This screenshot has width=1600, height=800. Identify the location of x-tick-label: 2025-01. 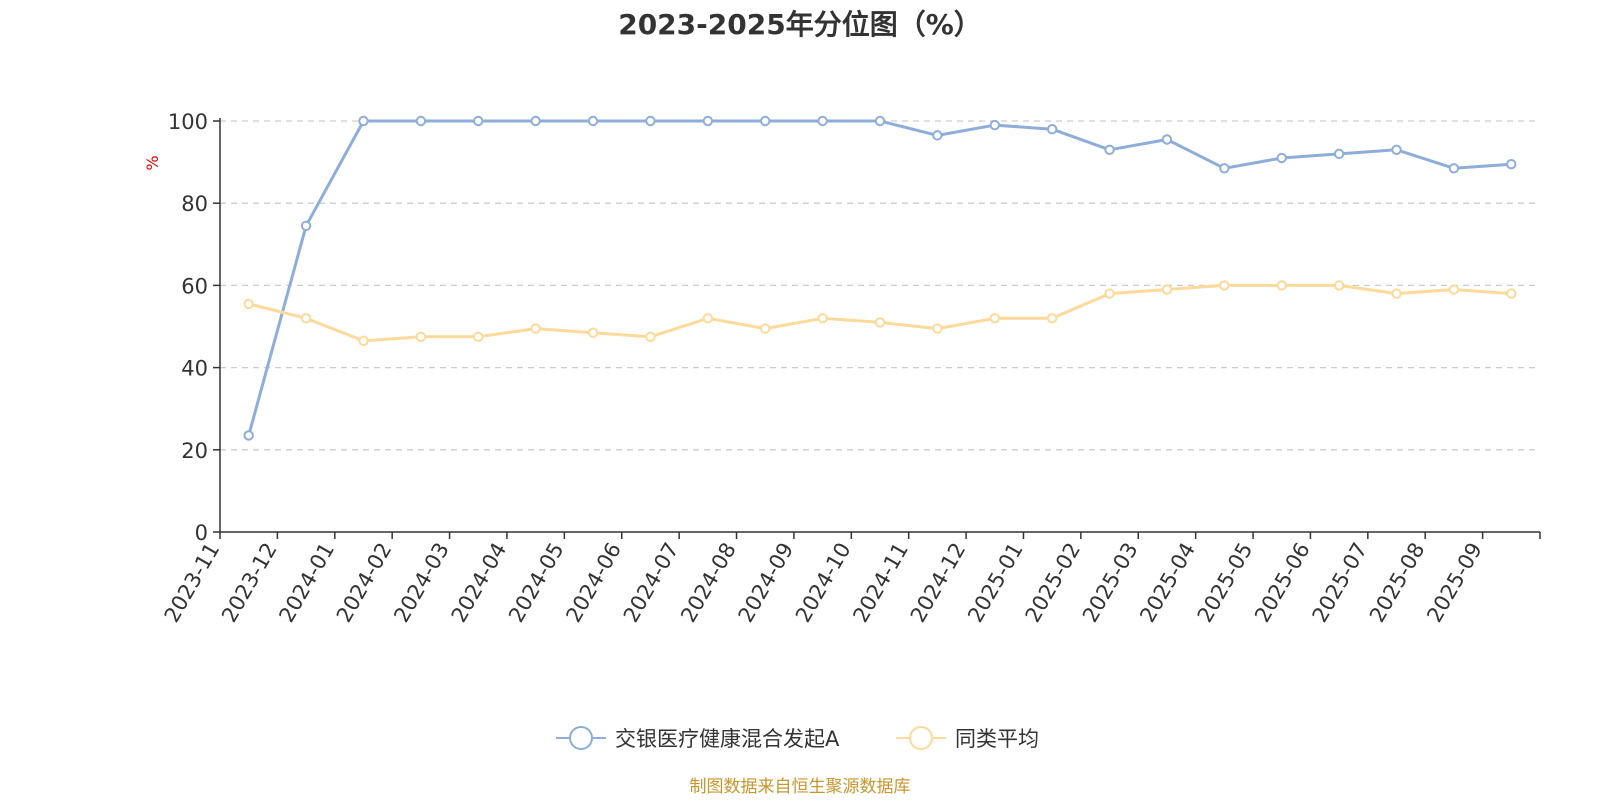
(995, 583).